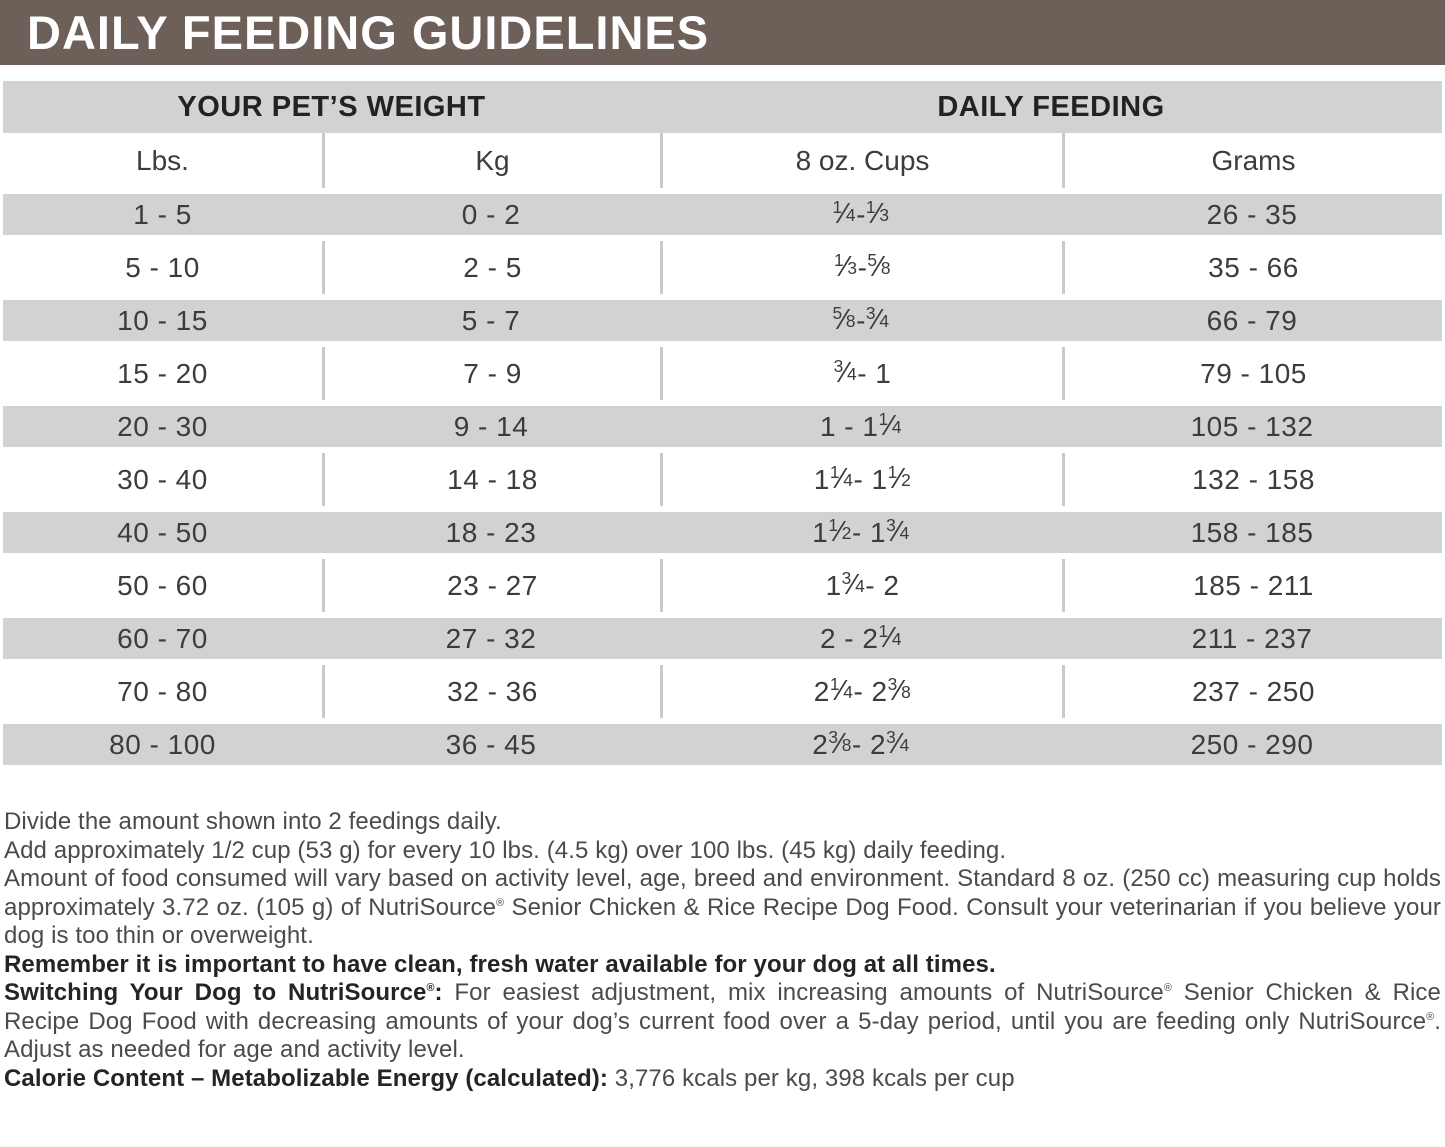 The height and width of the screenshot is (1147, 1445). Describe the element at coordinates (1252, 479) in the screenshot. I see `cell-grams: 132 - 158` at that location.